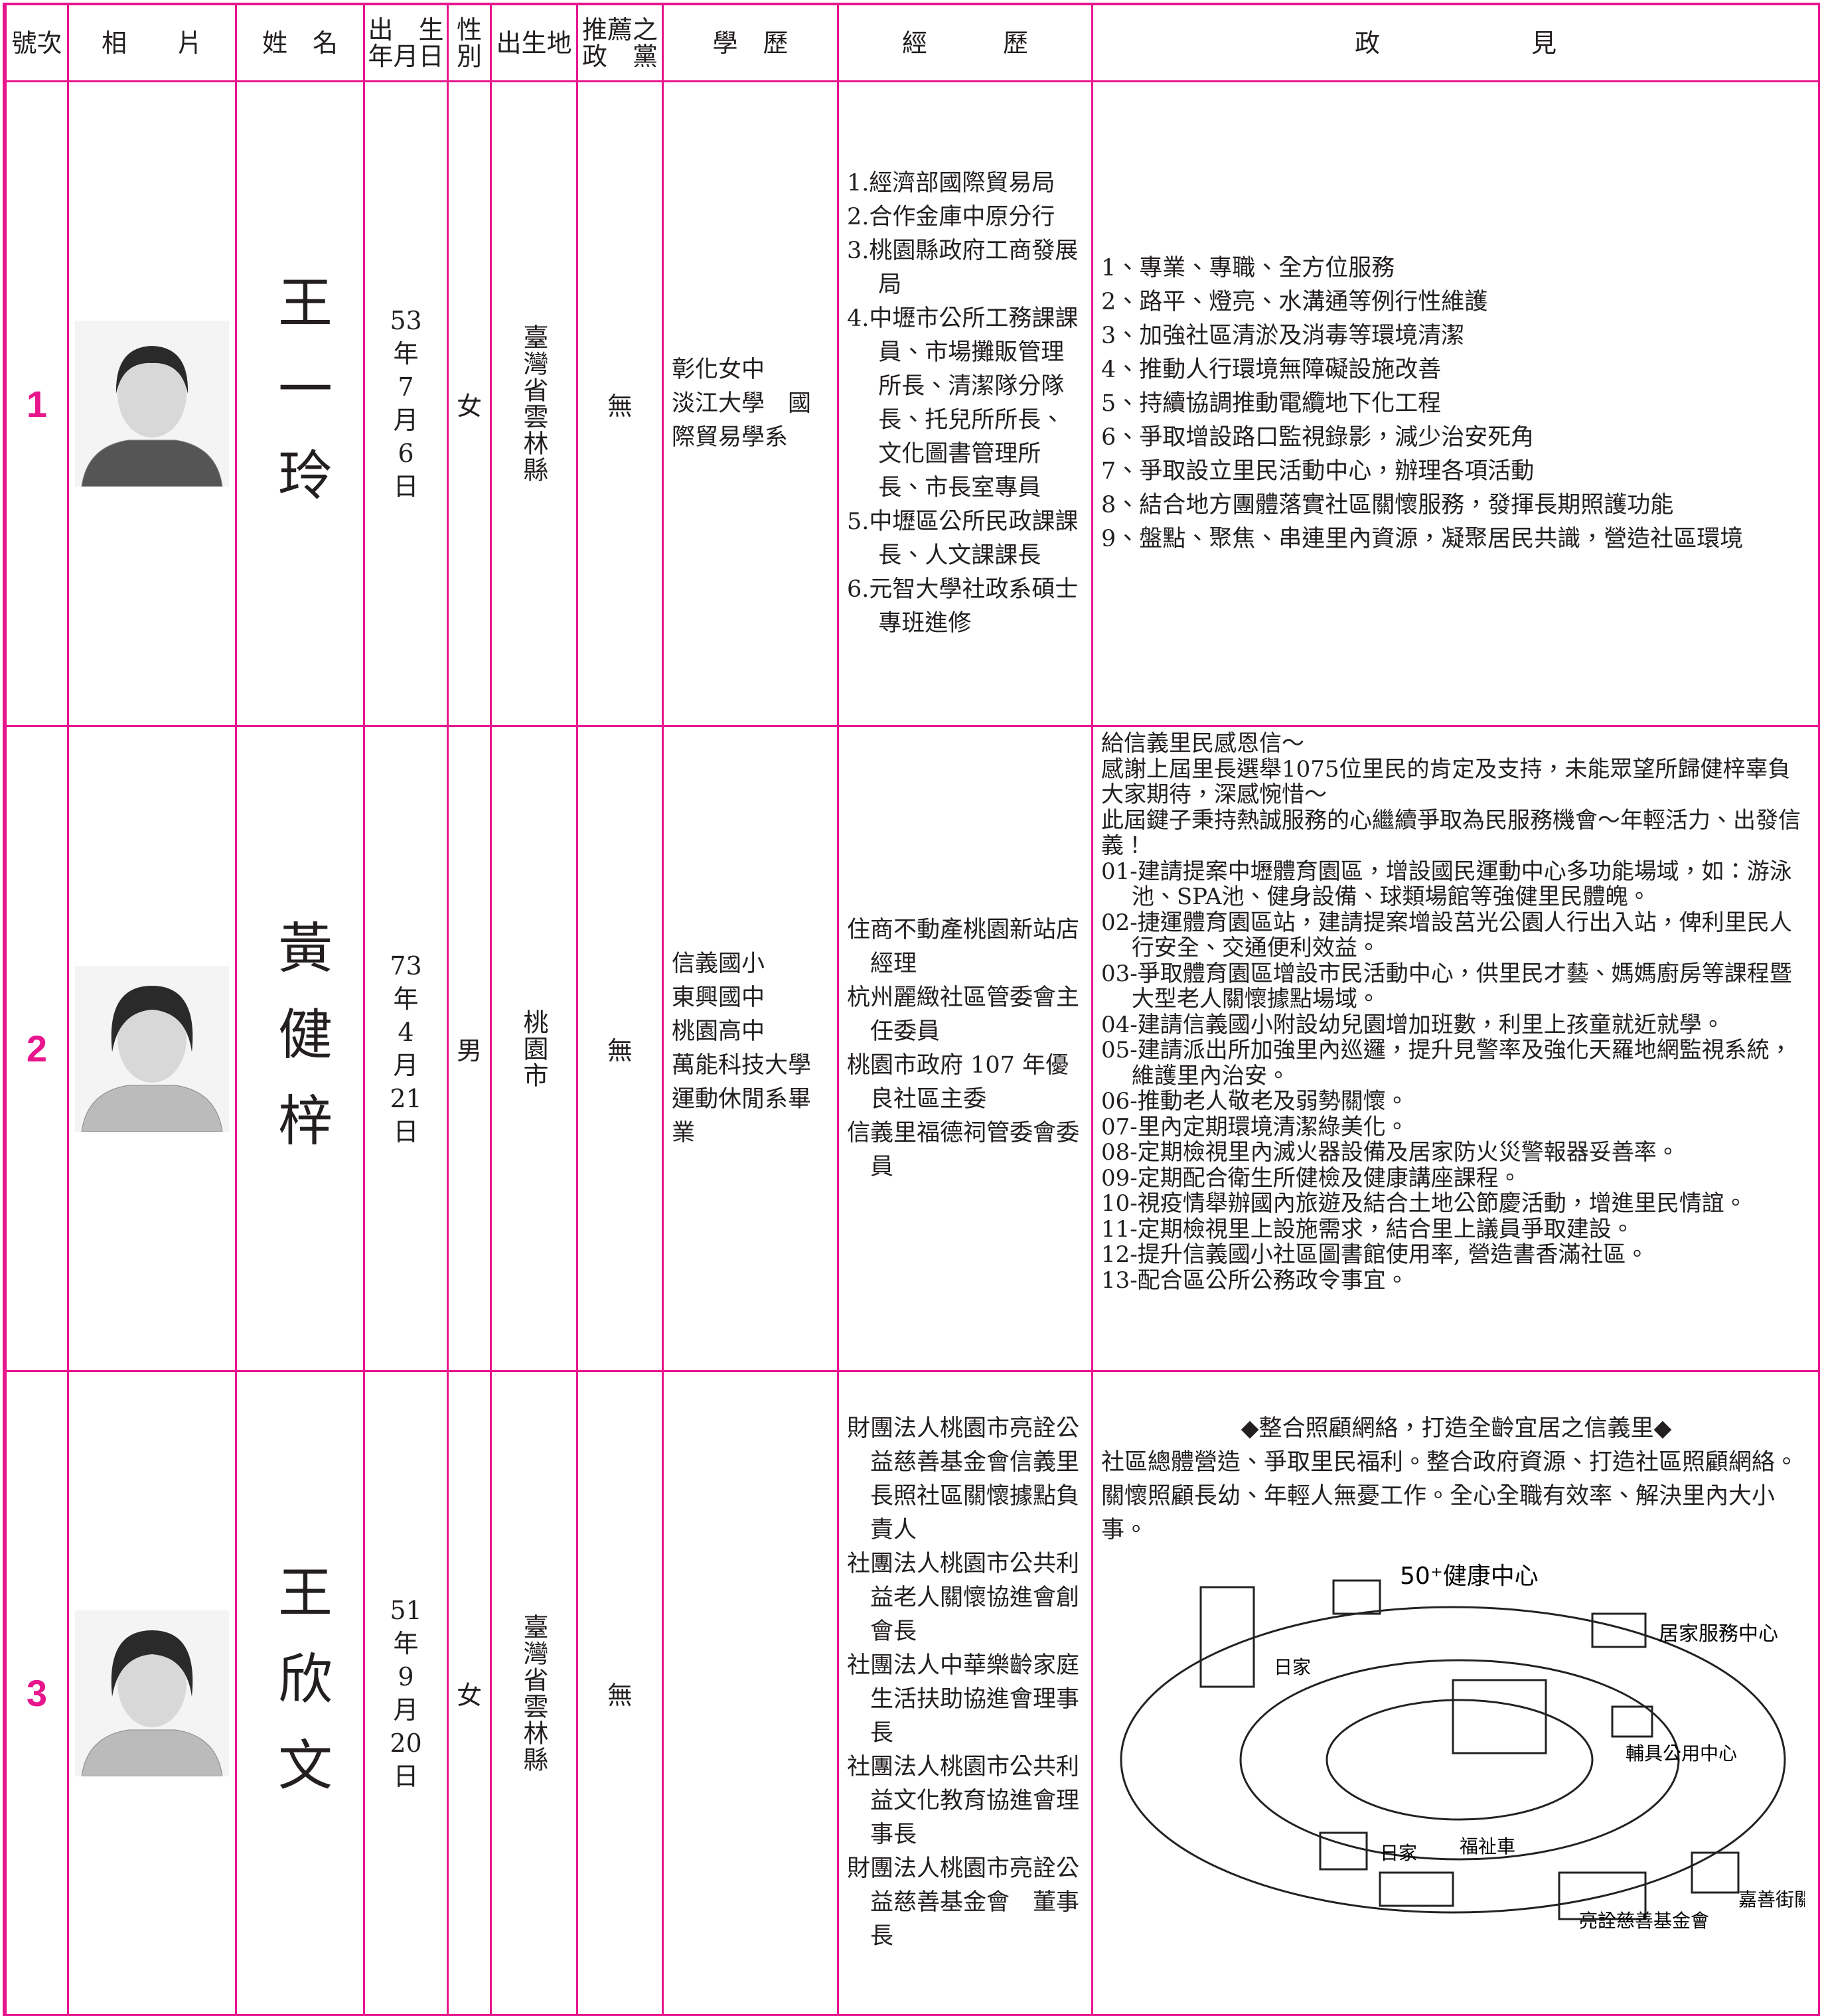 This screenshot has width=1822, height=2016. What do you see at coordinates (406, 43) in the screenshot?
I see `header-label: 出 生 年月日` at bounding box center [406, 43].